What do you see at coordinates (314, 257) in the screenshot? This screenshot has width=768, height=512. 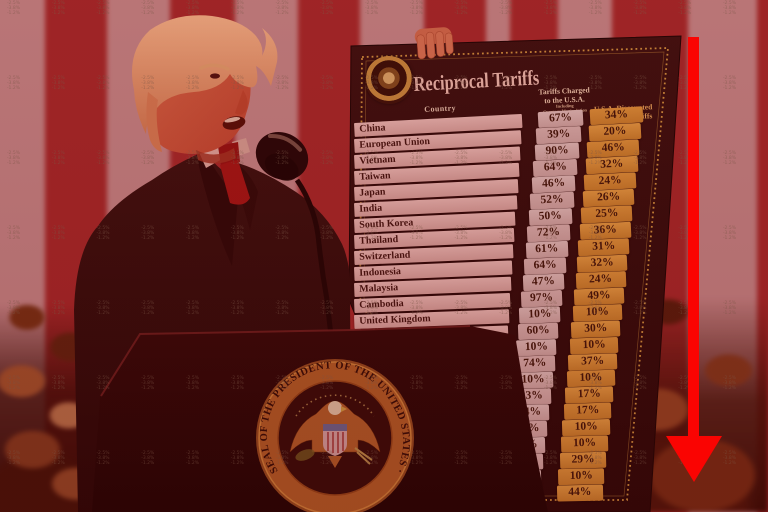 I see `microphone-gooseneck` at bounding box center [314, 257].